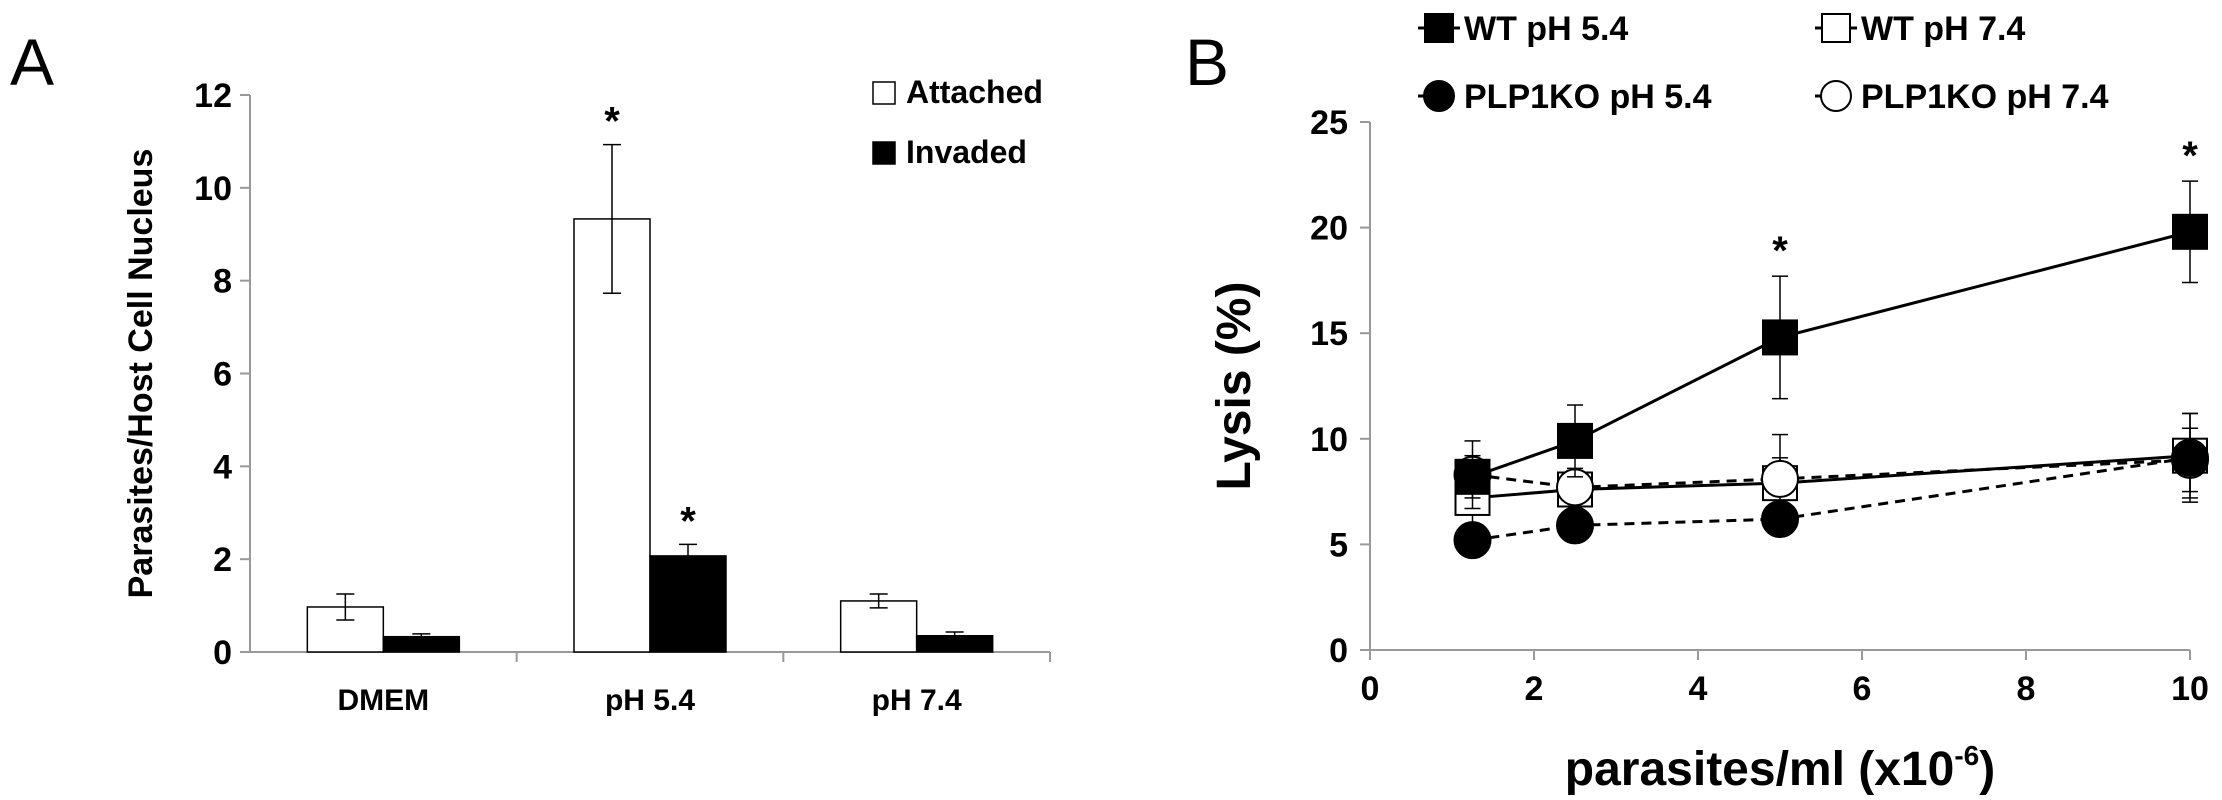 This screenshot has width=2222, height=800. Describe the element at coordinates (1985, 97) in the screenshot. I see `legend-label: PLP1KO pH 7.4` at that location.